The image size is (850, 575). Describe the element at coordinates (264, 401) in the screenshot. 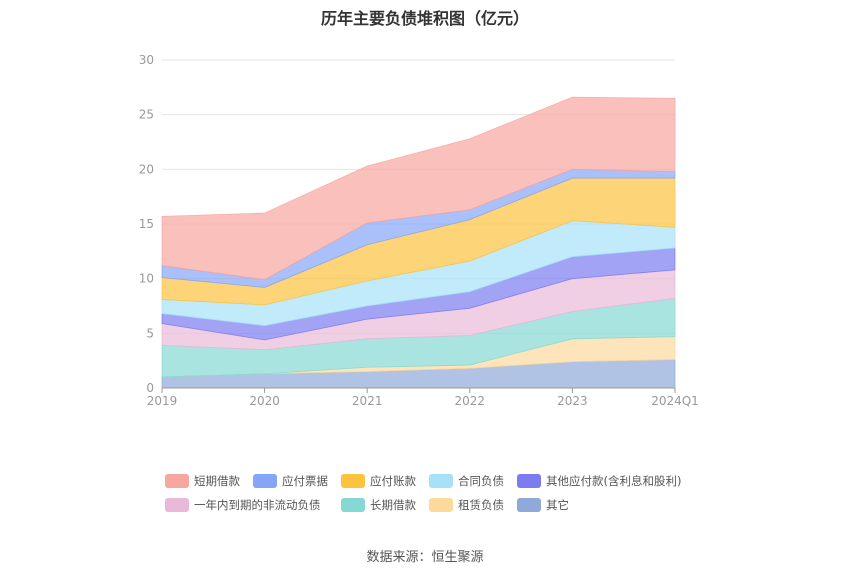

I see `x-tick-label: 2020` at that location.